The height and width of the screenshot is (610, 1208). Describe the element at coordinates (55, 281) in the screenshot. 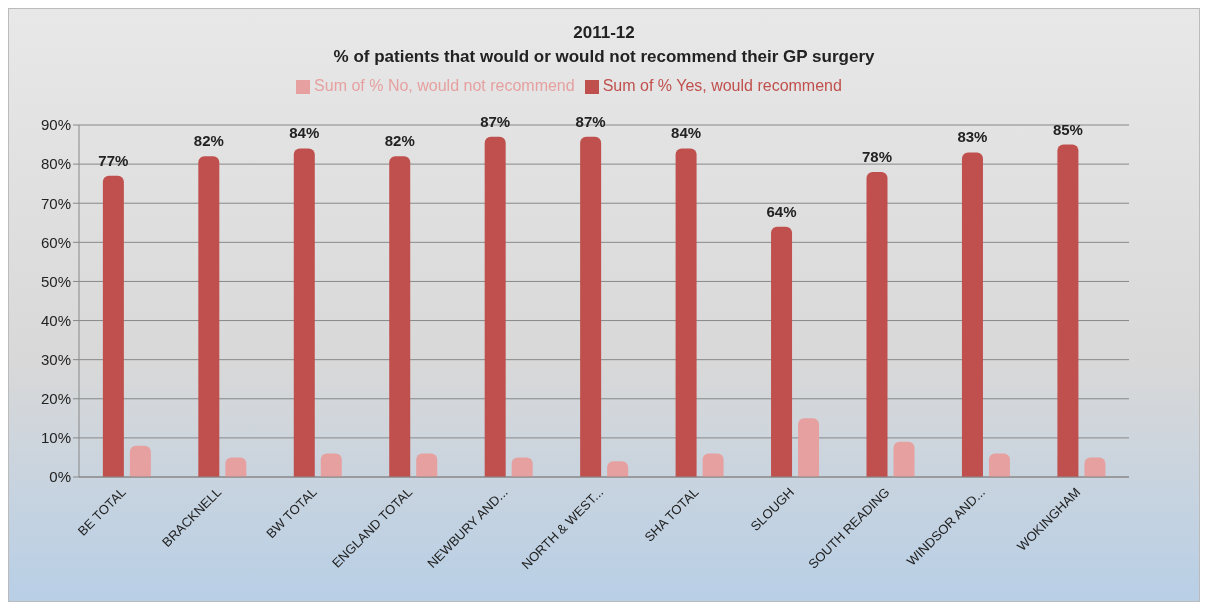

I see `y-tick-label: 50%` at that location.